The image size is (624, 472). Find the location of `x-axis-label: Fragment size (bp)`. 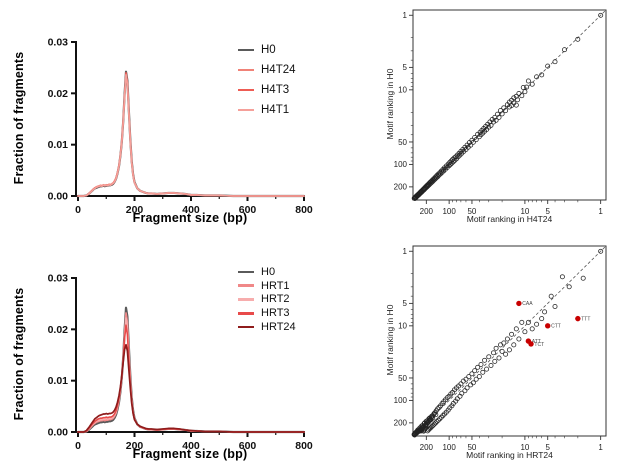

x-axis-label: Fragment size (bp) is located at coordinates (190, 454).